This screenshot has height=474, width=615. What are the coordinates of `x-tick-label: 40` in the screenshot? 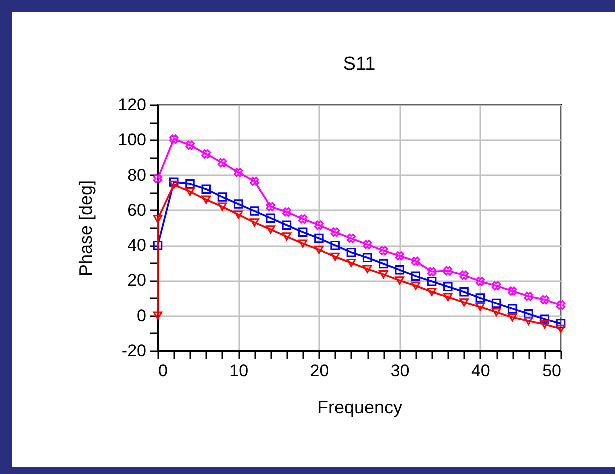 It's located at (480, 371).